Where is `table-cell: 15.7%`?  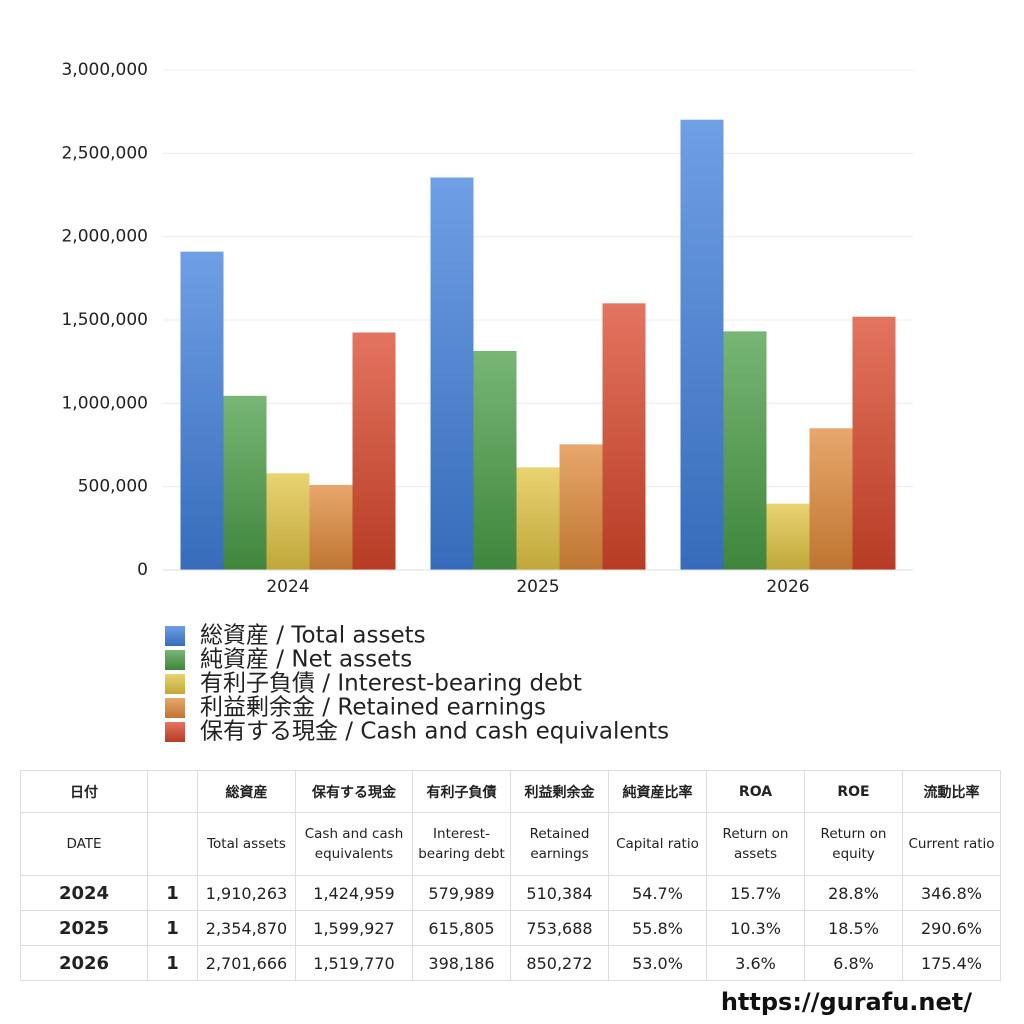 table-cell: 15.7% is located at coordinates (755, 893).